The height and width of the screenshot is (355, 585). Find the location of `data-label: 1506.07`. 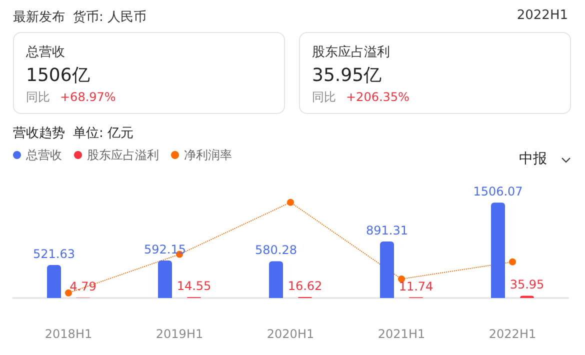

data-label: 1506.07 is located at coordinates (498, 191).